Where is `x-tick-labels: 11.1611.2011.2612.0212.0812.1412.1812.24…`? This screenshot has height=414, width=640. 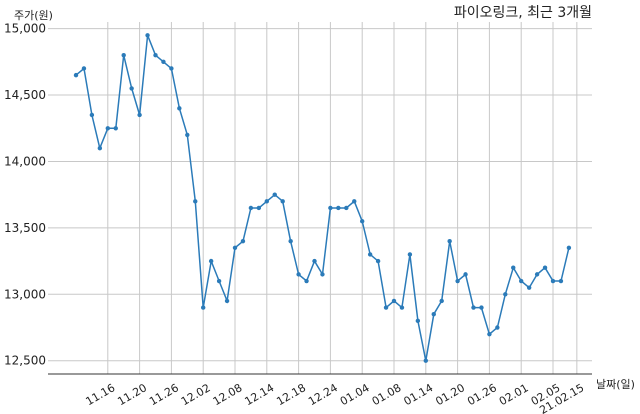 x-tick-labels: 11.1611.2011.2612.0212.0812.1412.1812.24… is located at coordinates (335, 397).